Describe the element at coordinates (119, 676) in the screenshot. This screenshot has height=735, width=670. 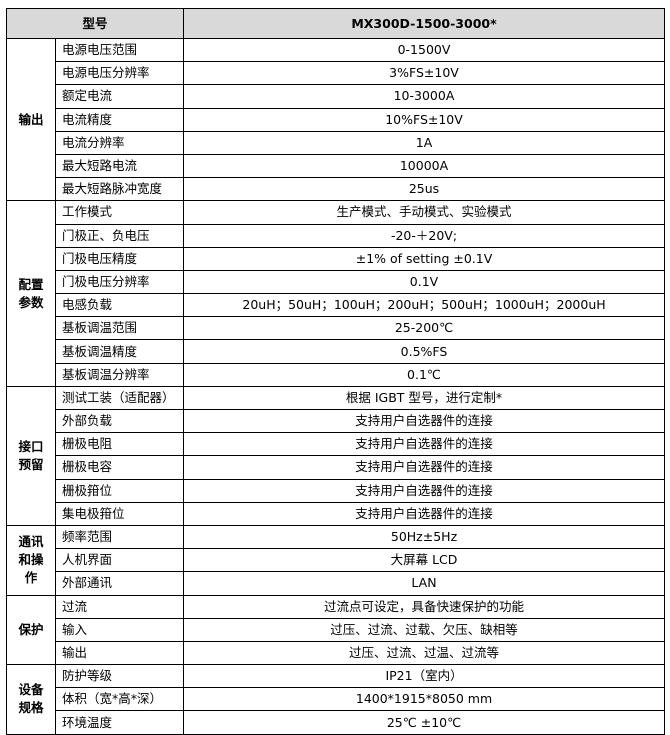
I see `param-name: 防护等级` at that location.